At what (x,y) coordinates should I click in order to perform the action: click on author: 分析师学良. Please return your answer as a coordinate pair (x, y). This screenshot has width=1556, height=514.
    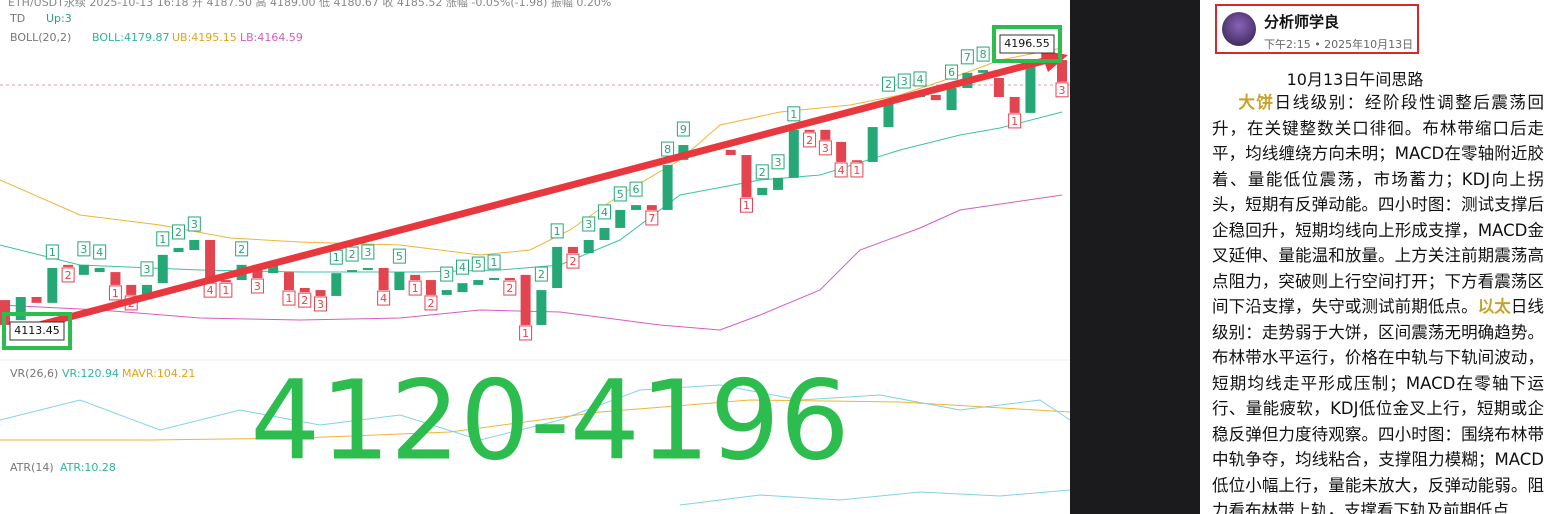
    Looking at the image, I should click on (1302, 22).